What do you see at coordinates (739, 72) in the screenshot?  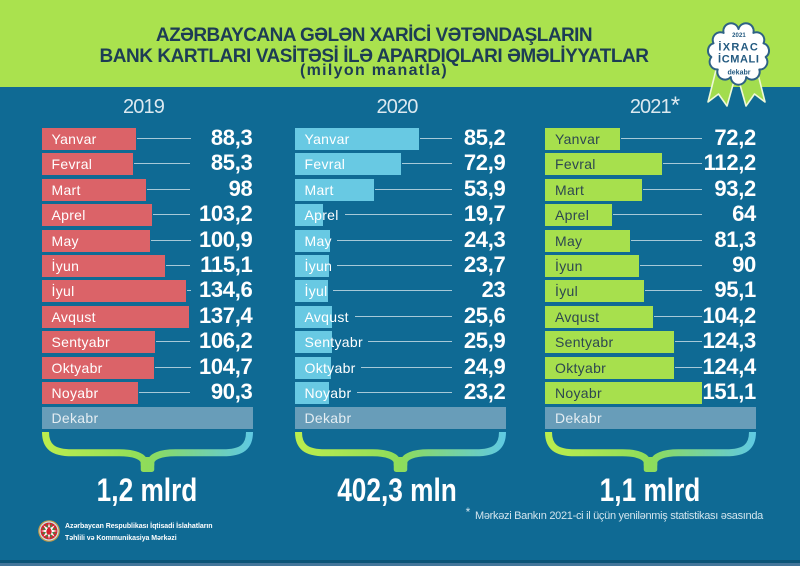 I see `svg-text: dekabr` at bounding box center [739, 72].